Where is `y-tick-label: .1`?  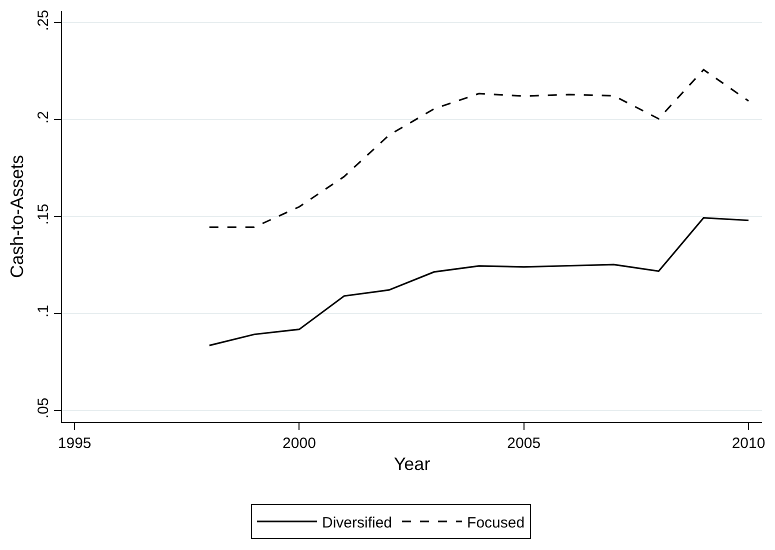
y-tick-label: .1 is located at coordinates (43, 311).